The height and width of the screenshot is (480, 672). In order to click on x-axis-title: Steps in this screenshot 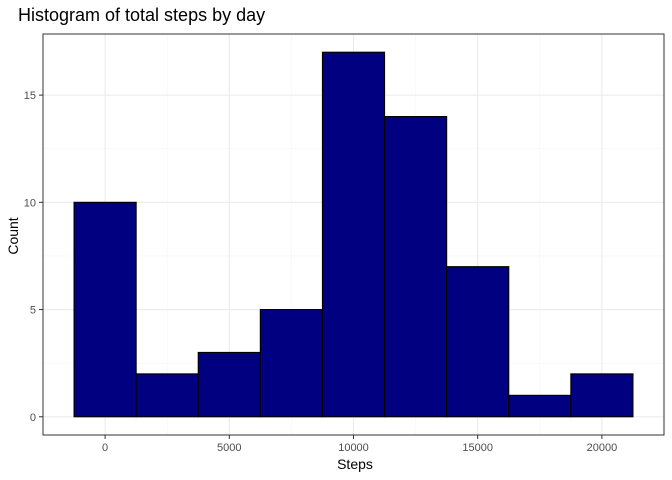, I will do `click(355, 464)`.